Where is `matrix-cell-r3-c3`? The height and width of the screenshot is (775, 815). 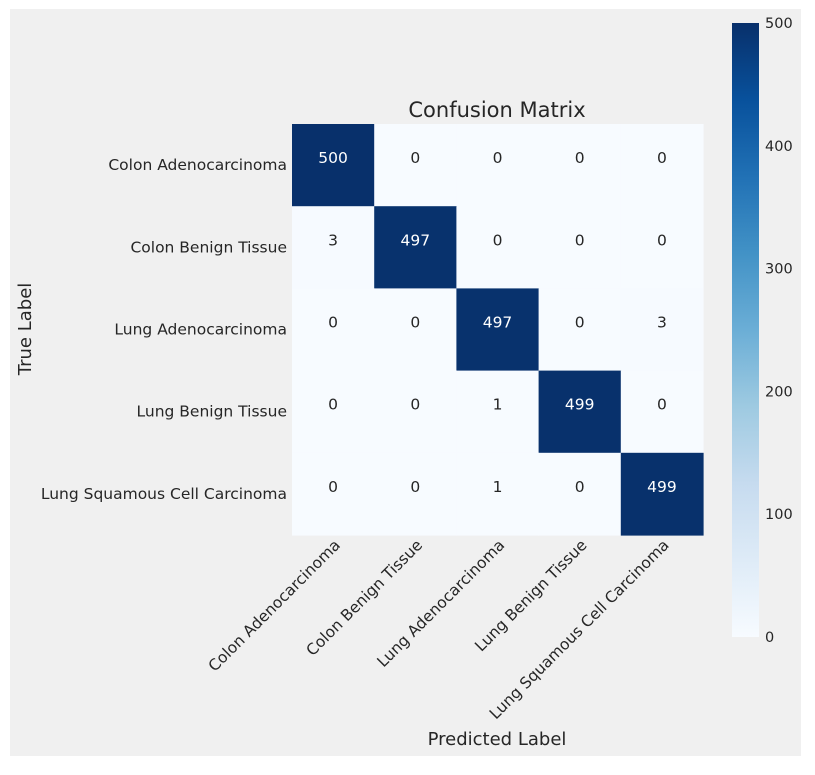
matrix-cell-r3-c3 is located at coordinates (580, 412).